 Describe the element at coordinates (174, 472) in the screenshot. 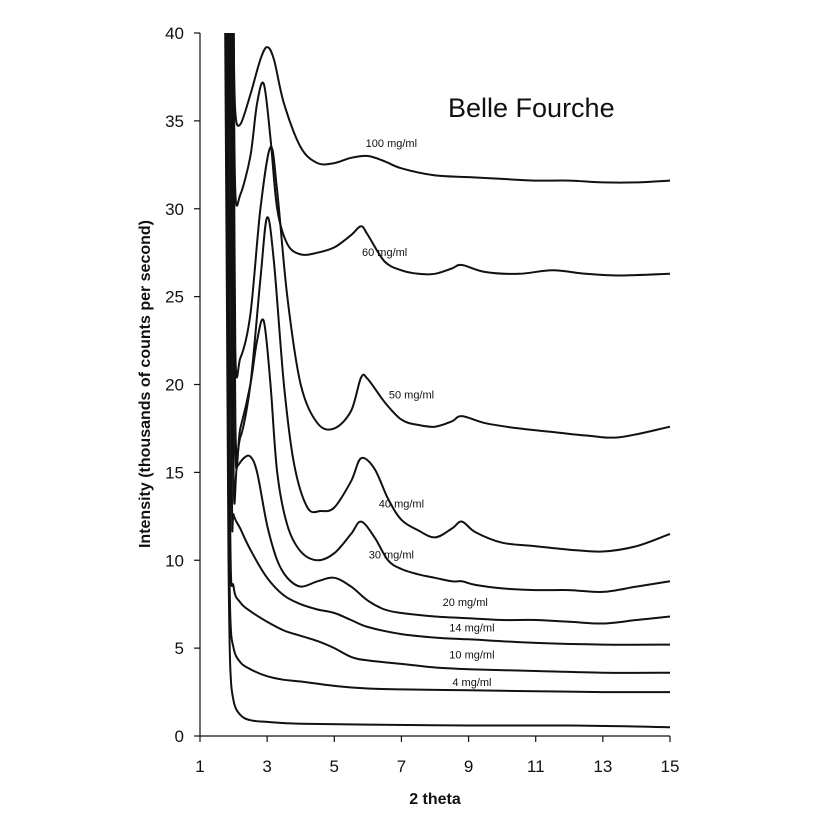

I see `y-tick-label: 15` at that location.